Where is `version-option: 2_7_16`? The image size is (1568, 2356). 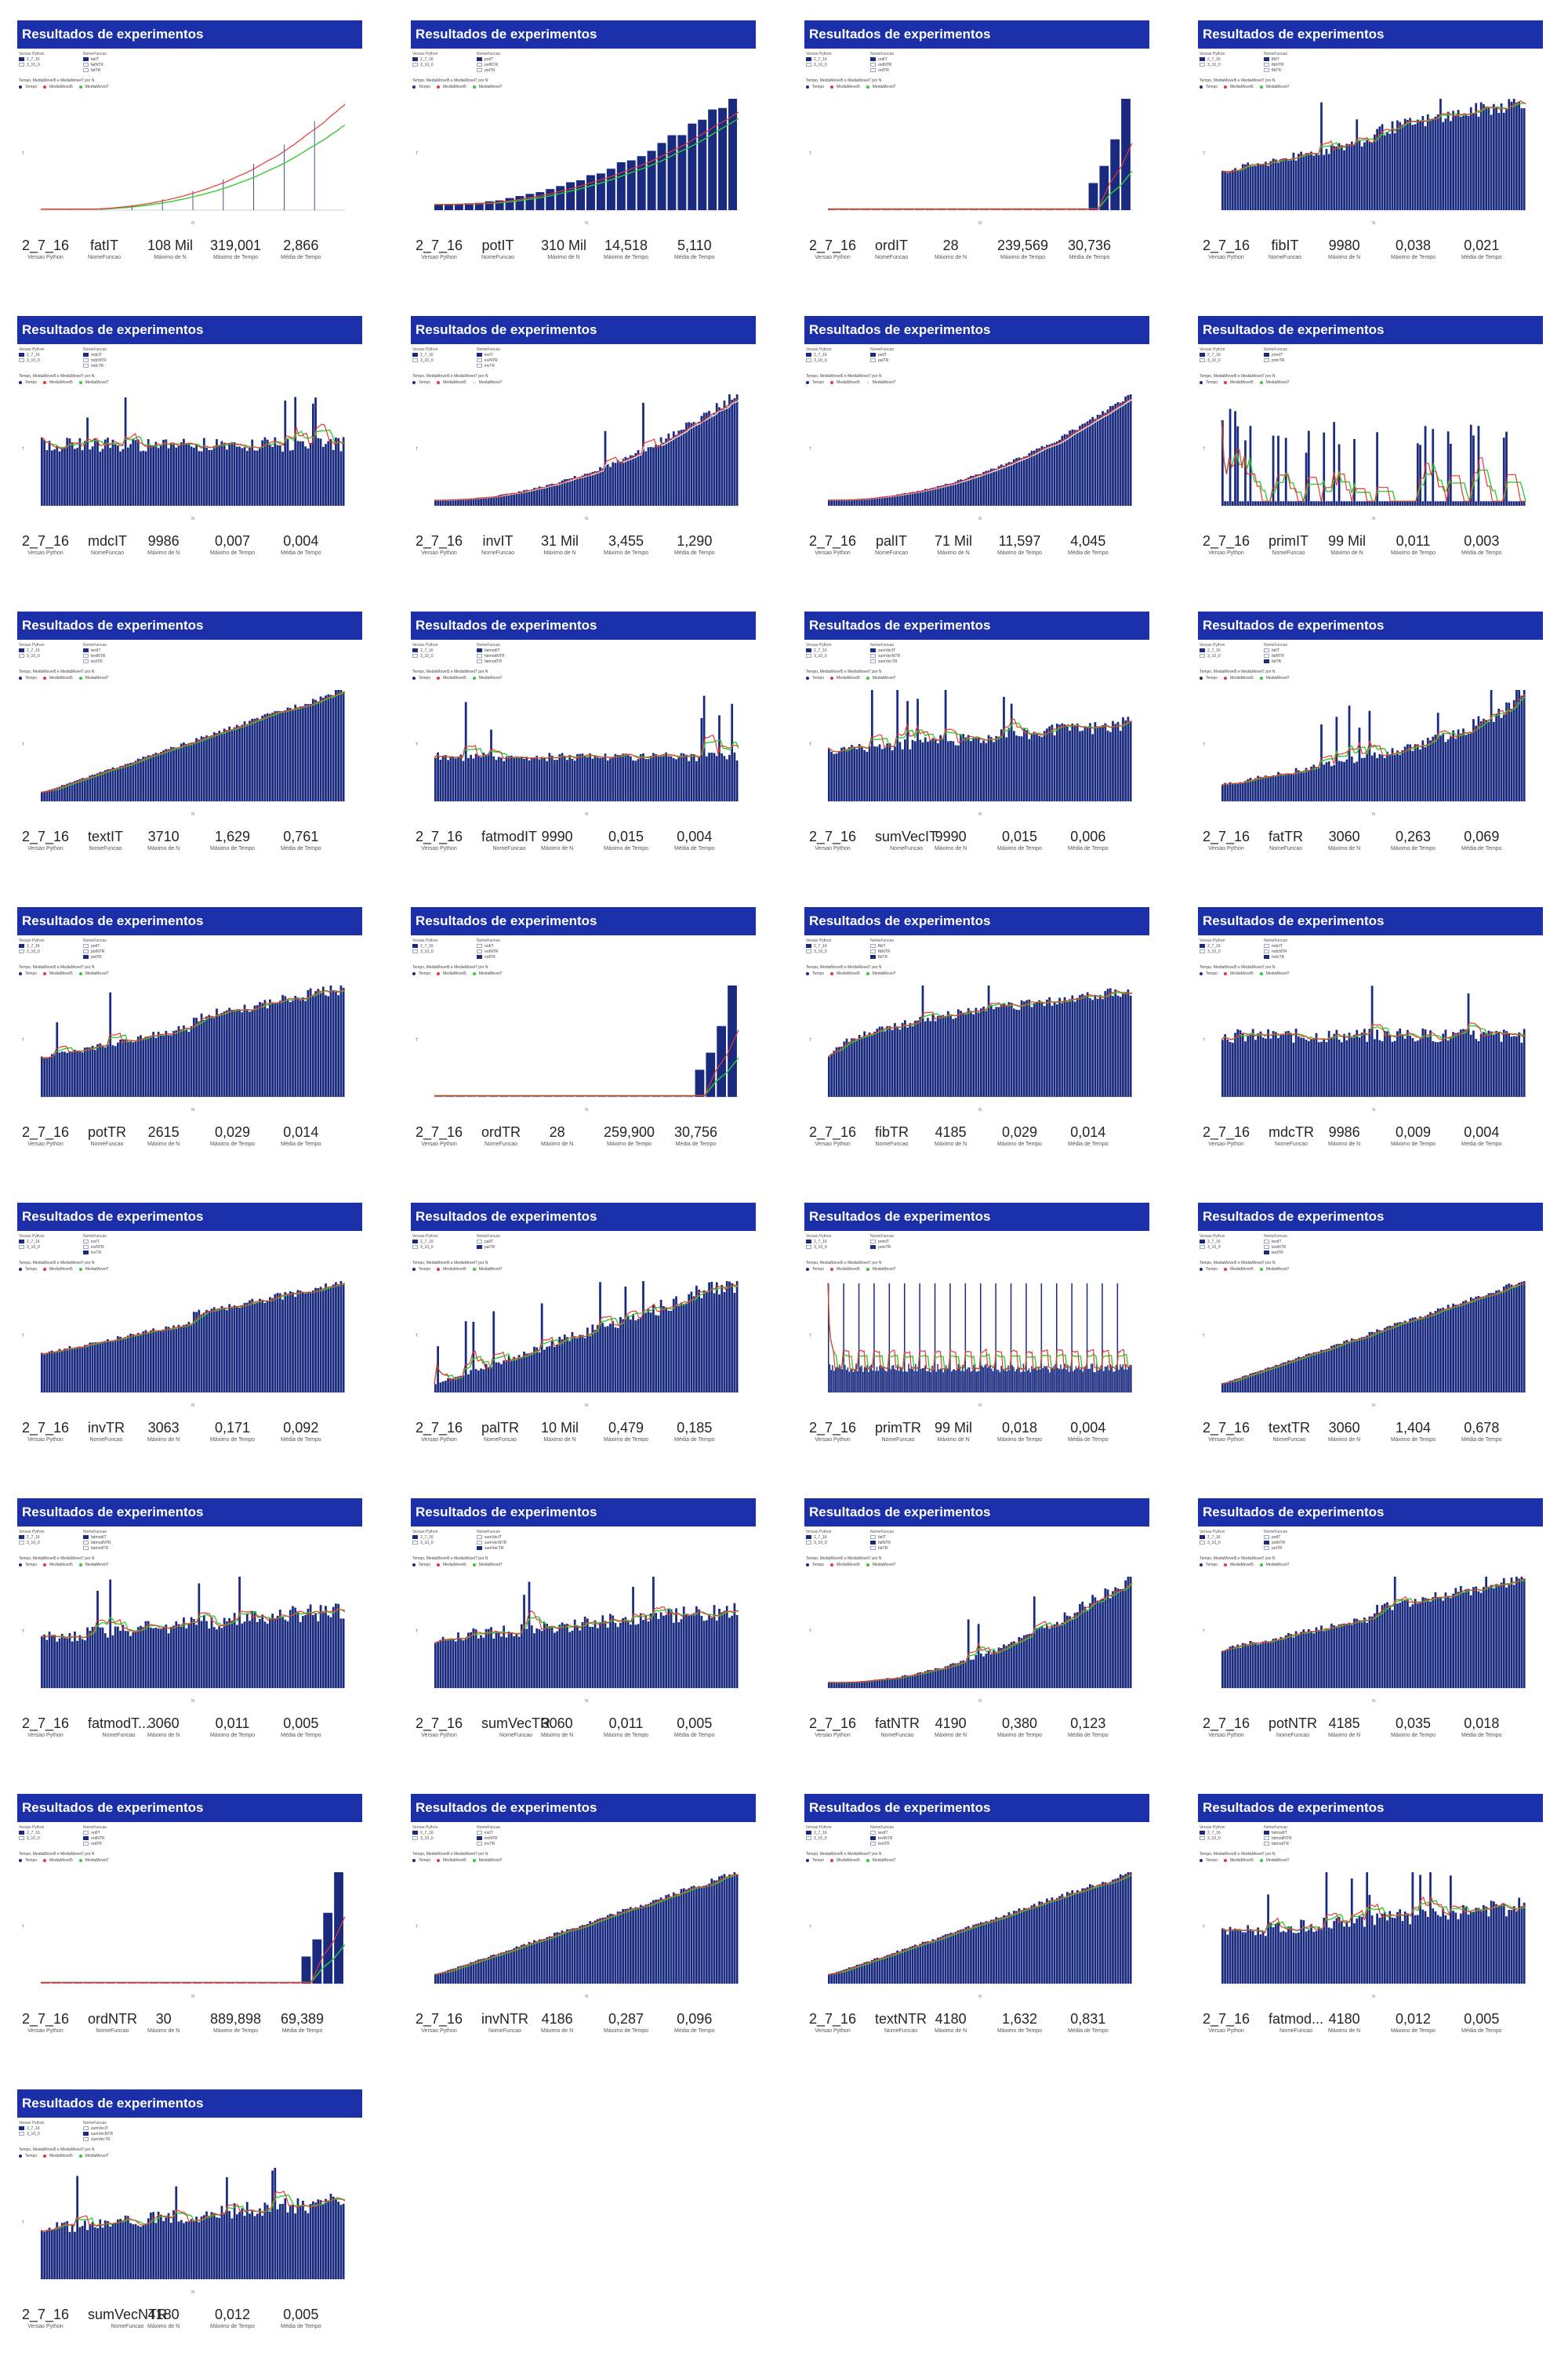 version-option: 2_7_16 is located at coordinates (425, 59).